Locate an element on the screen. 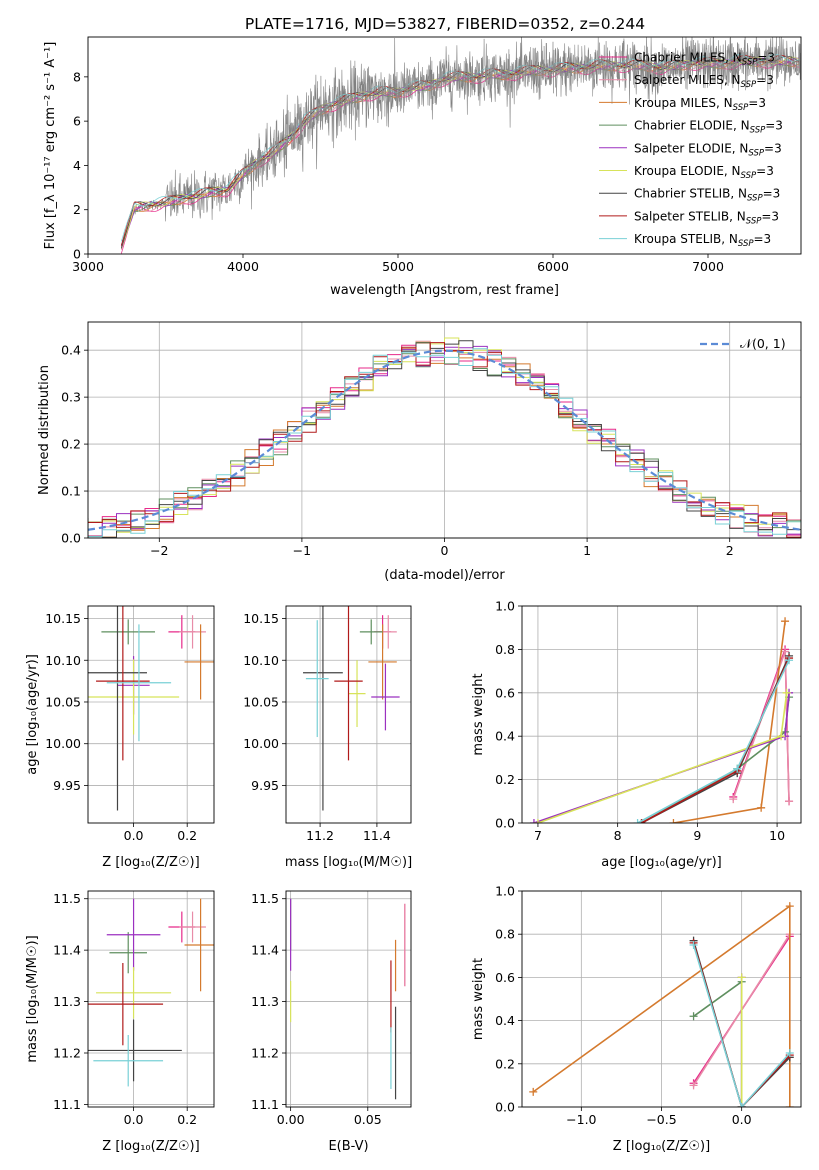 This screenshot has height=1170, width=819. x-tick-label: 0.00 is located at coordinates (291, 1119).